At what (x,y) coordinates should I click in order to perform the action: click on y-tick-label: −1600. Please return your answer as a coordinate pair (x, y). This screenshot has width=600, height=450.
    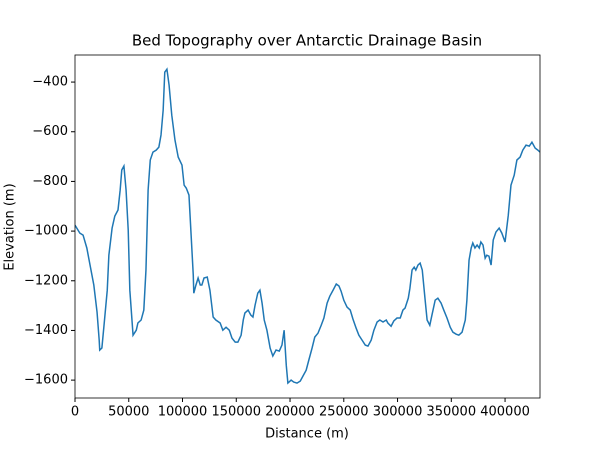
    Looking at the image, I should click on (46, 380).